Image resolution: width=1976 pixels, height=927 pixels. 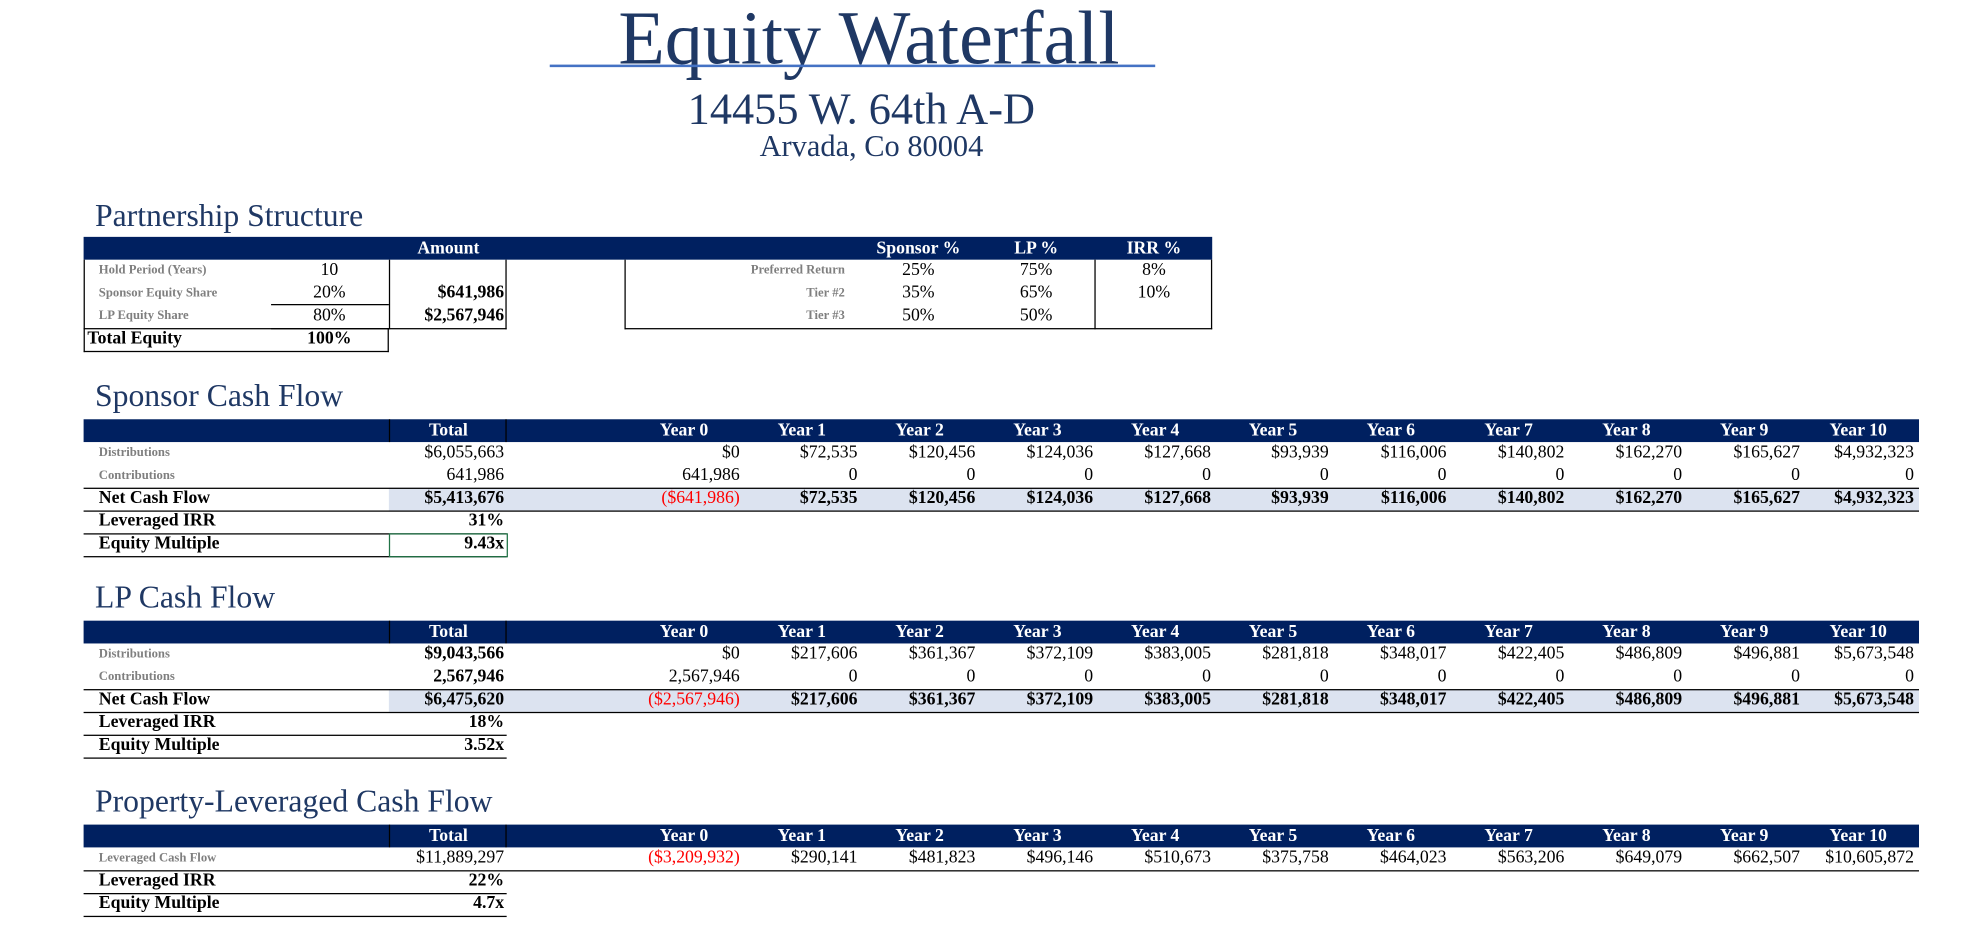 What do you see at coordinates (919, 837) in the screenshot?
I see `column-header: Year 2` at bounding box center [919, 837].